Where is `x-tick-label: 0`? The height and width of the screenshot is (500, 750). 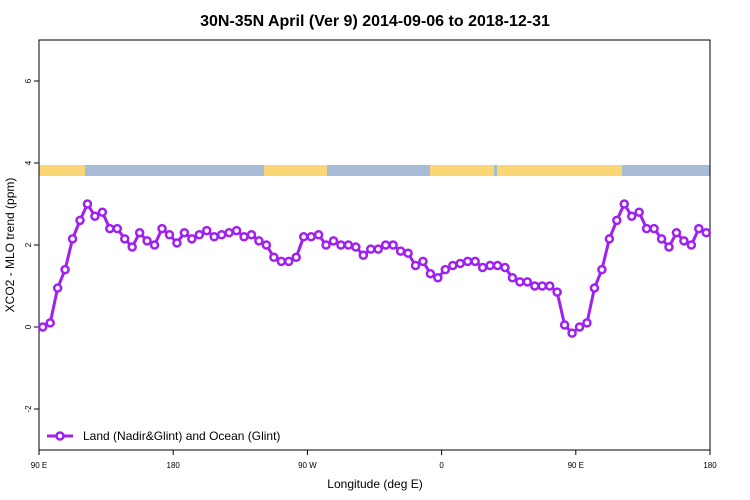
x-tick-label: 0 is located at coordinates (441, 465).